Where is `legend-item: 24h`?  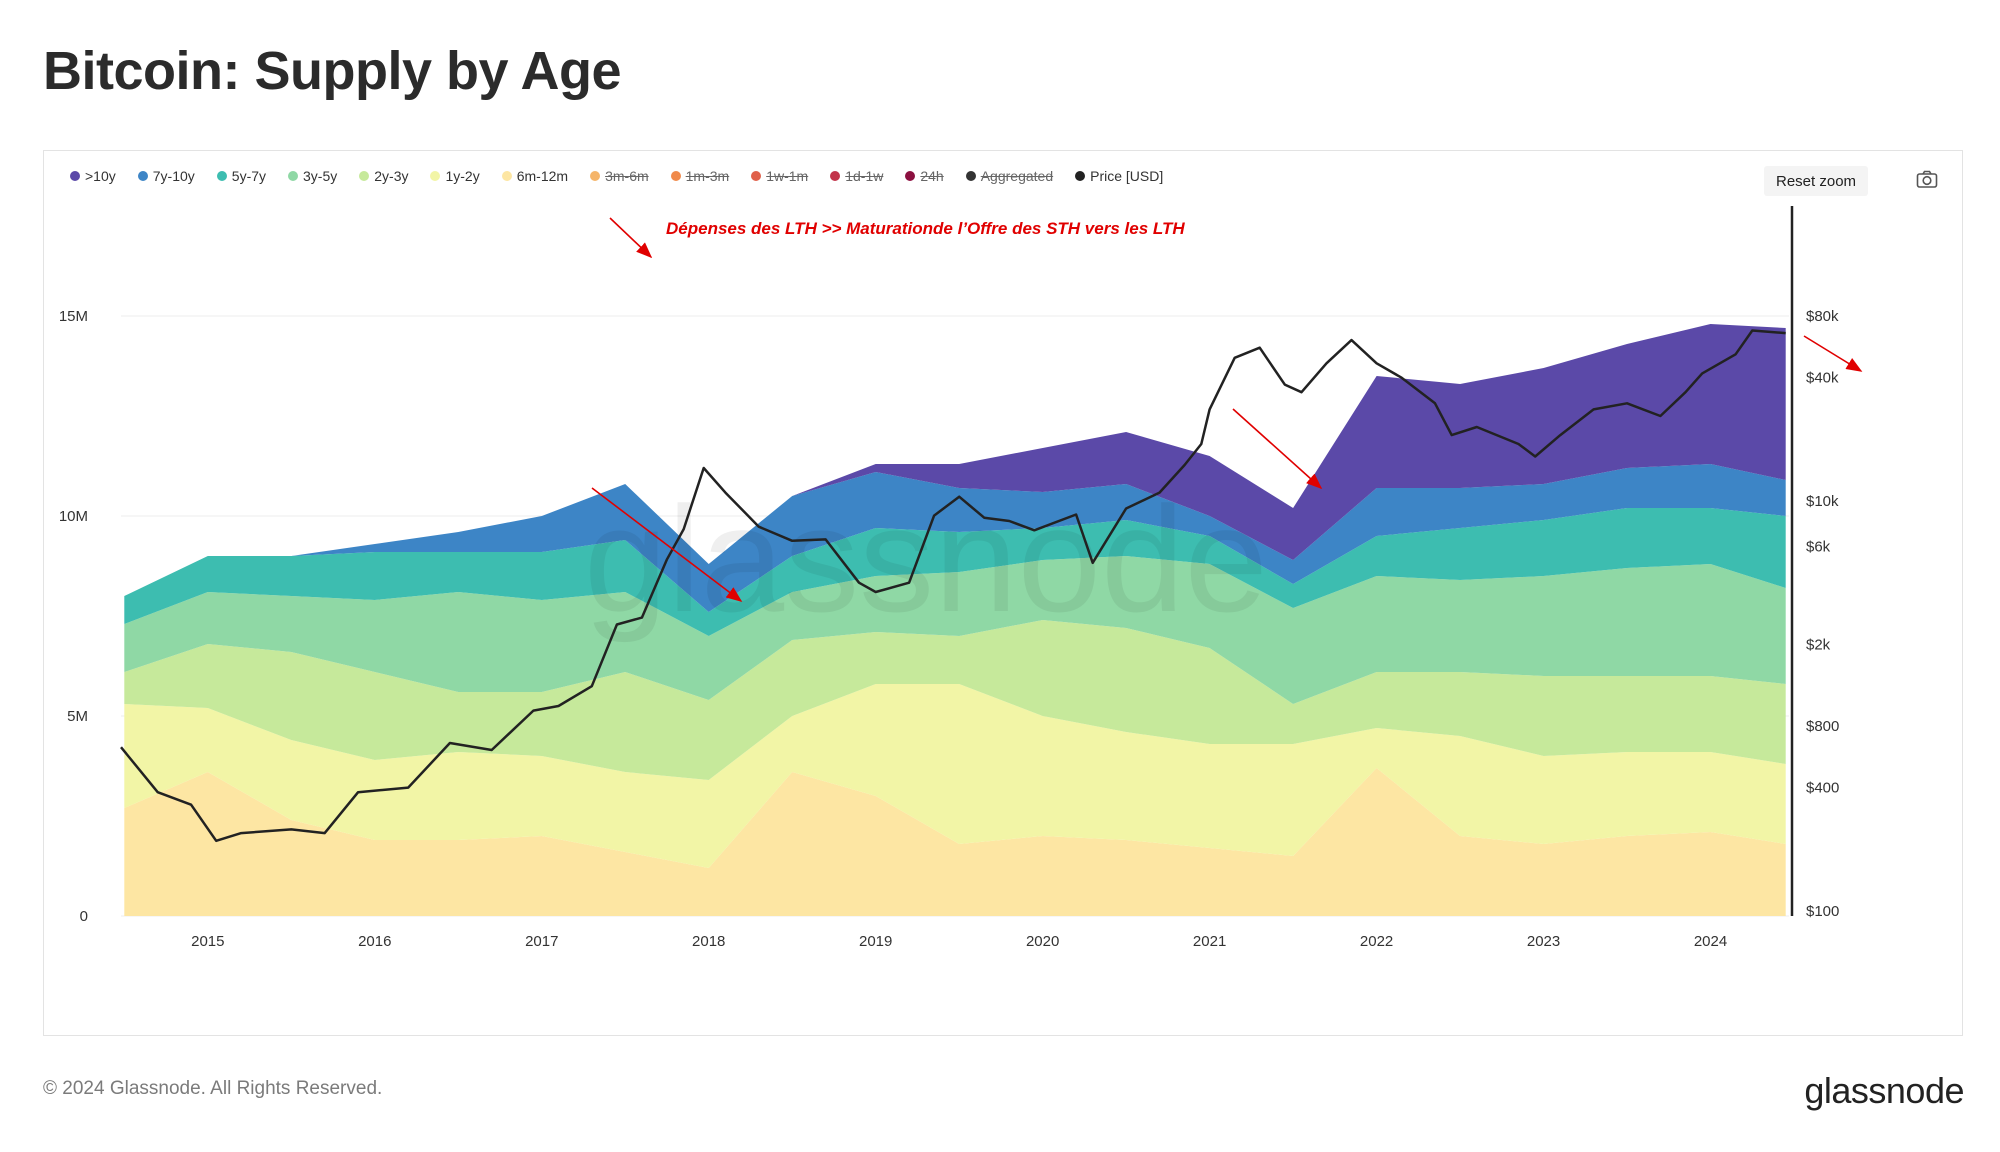 legend-item: 24h is located at coordinates (924, 176).